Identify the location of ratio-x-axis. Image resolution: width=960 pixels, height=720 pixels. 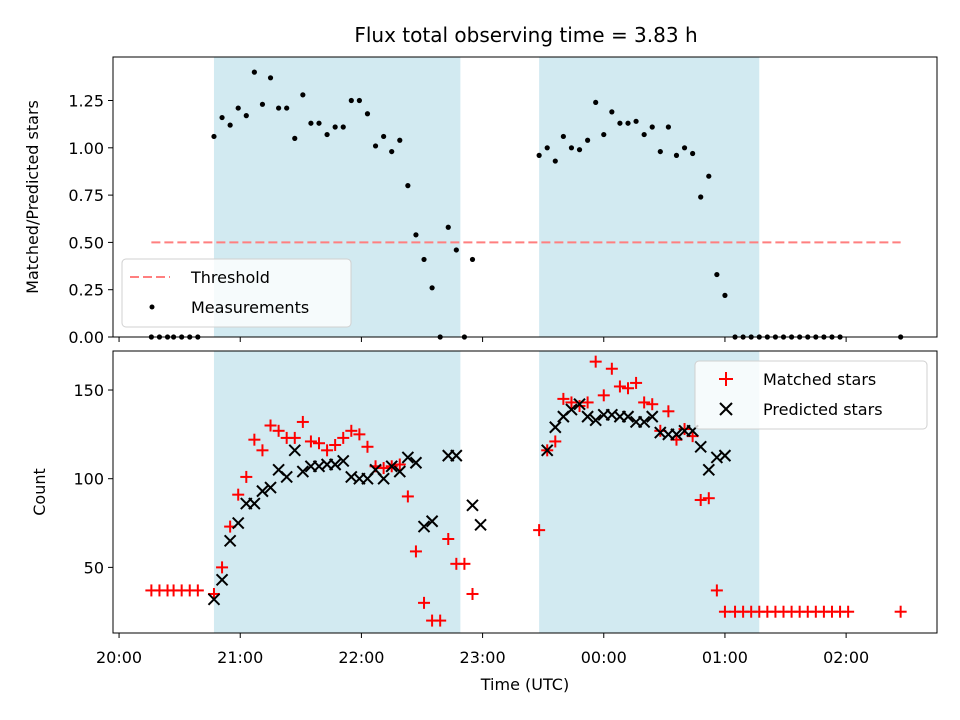
(482, 339).